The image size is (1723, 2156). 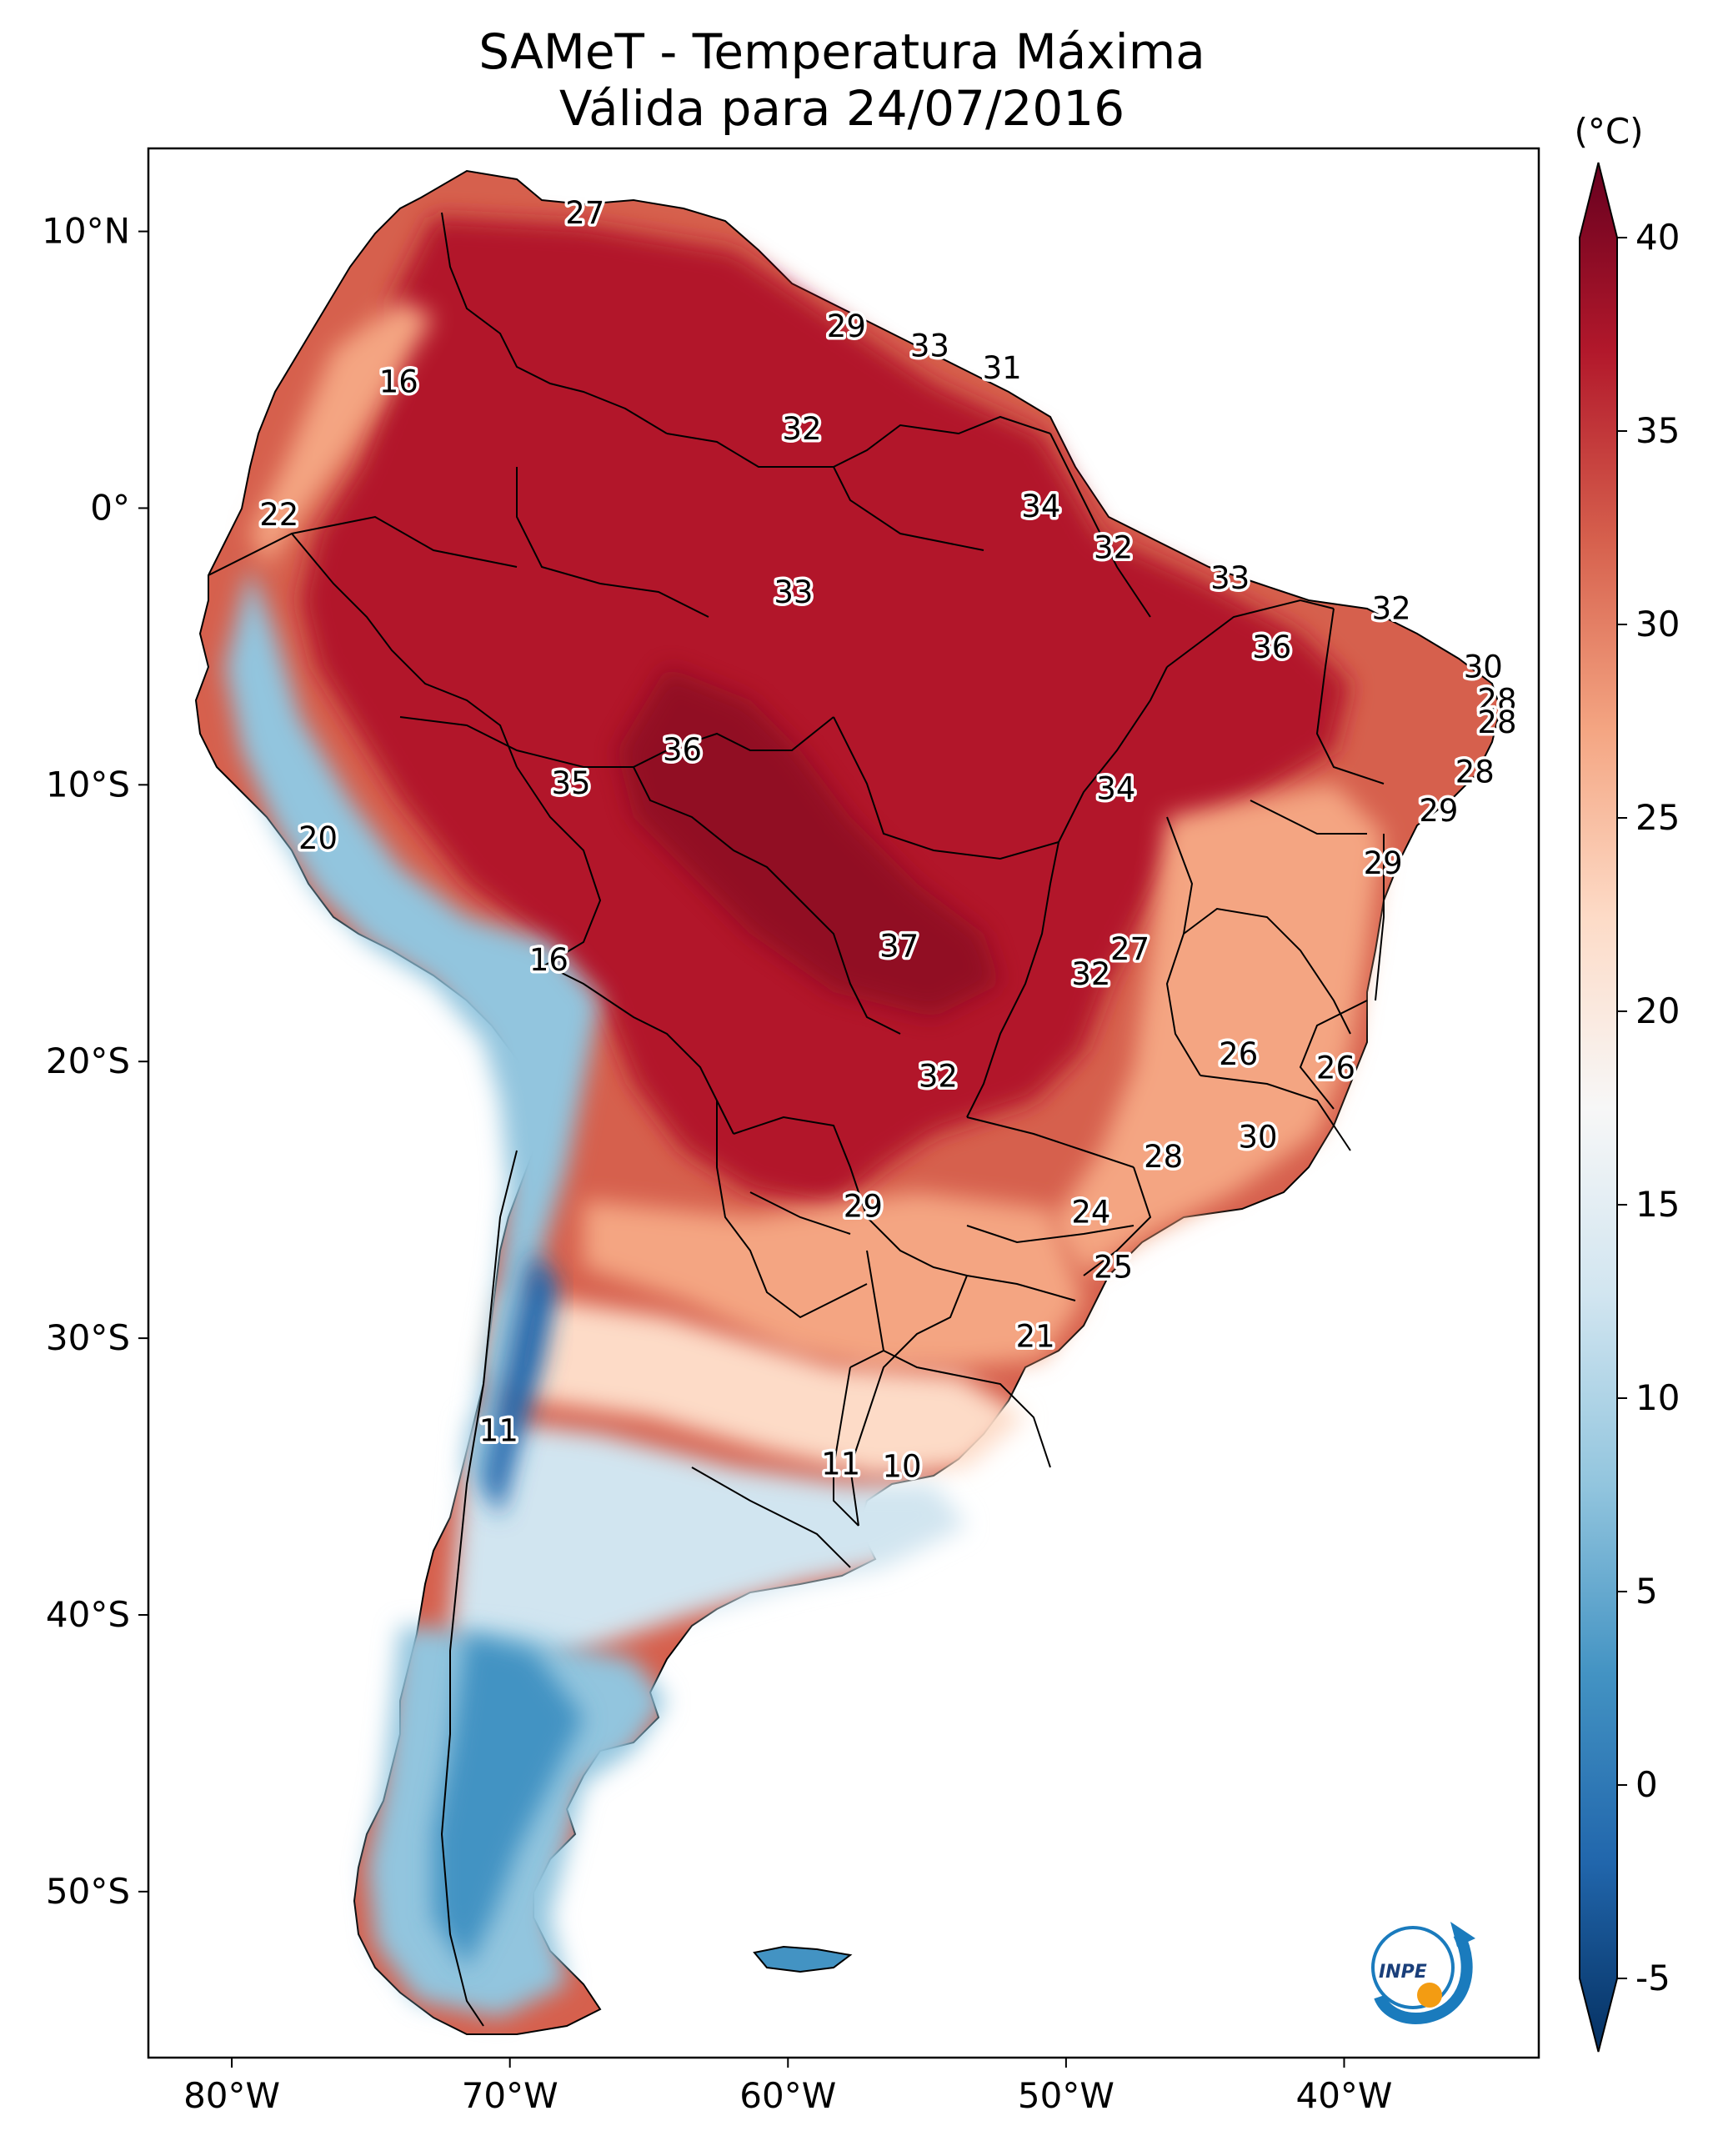 I want to click on colorbar-body, so click(x=1598, y=1107).